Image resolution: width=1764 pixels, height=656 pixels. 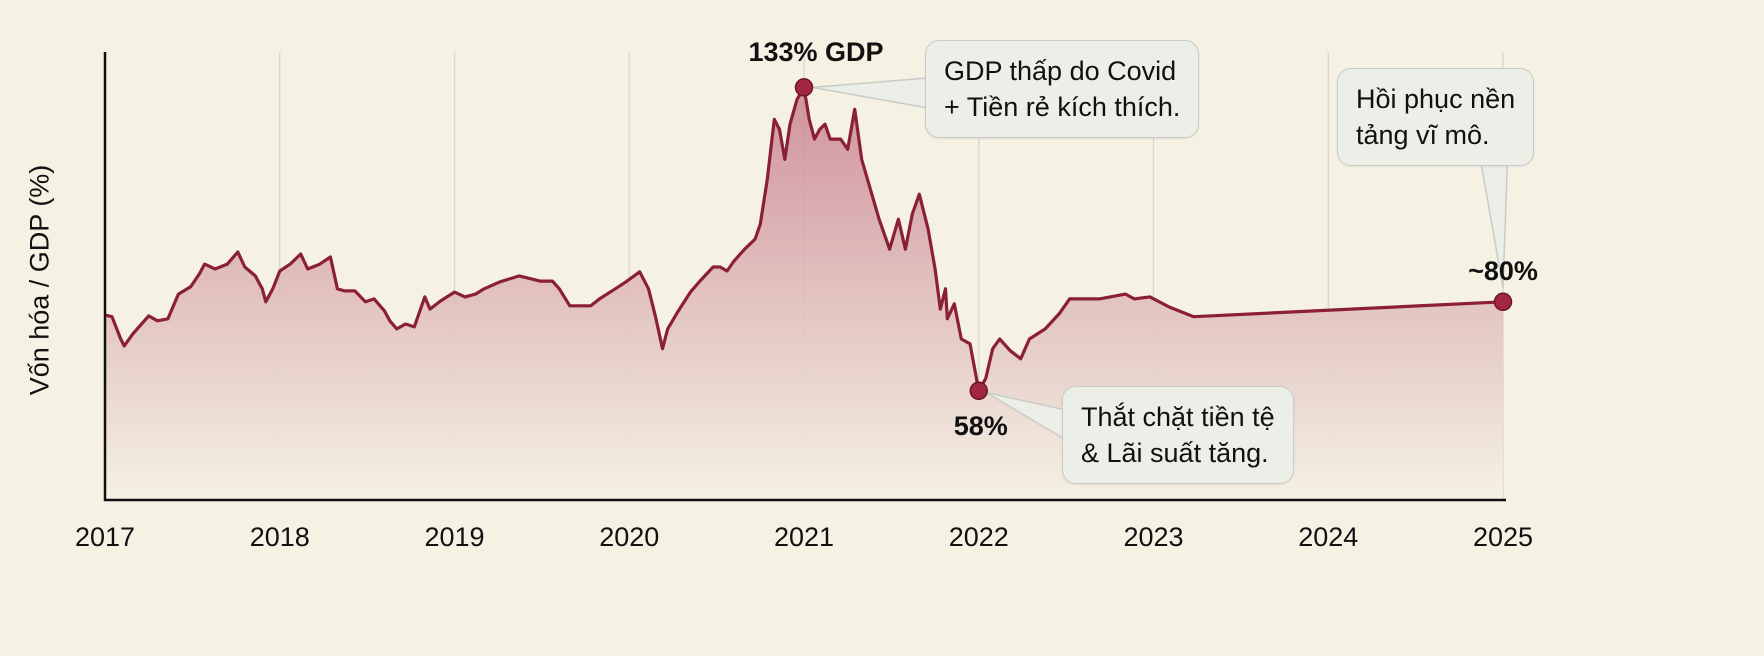 I want to click on callout-recovery: Hồi phục nền tảng vĩ mô., so click(x=1436, y=117).